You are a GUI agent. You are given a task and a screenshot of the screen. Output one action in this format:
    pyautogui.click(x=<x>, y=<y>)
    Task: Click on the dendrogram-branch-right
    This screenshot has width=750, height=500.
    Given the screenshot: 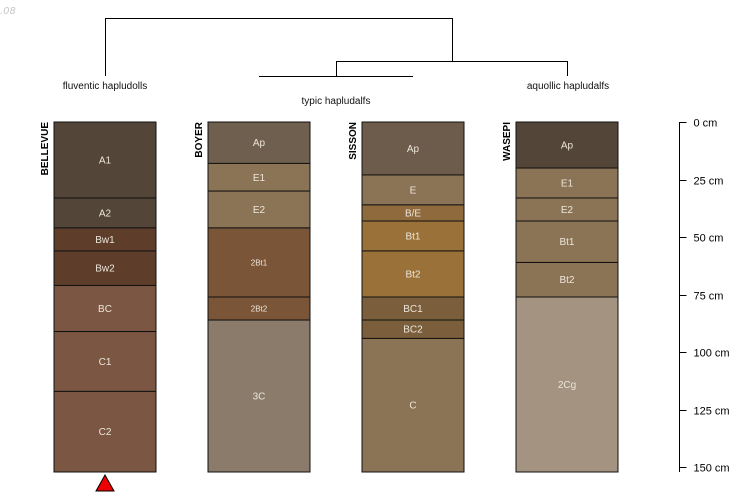 What is the action you would take?
    pyautogui.click(x=452, y=68)
    